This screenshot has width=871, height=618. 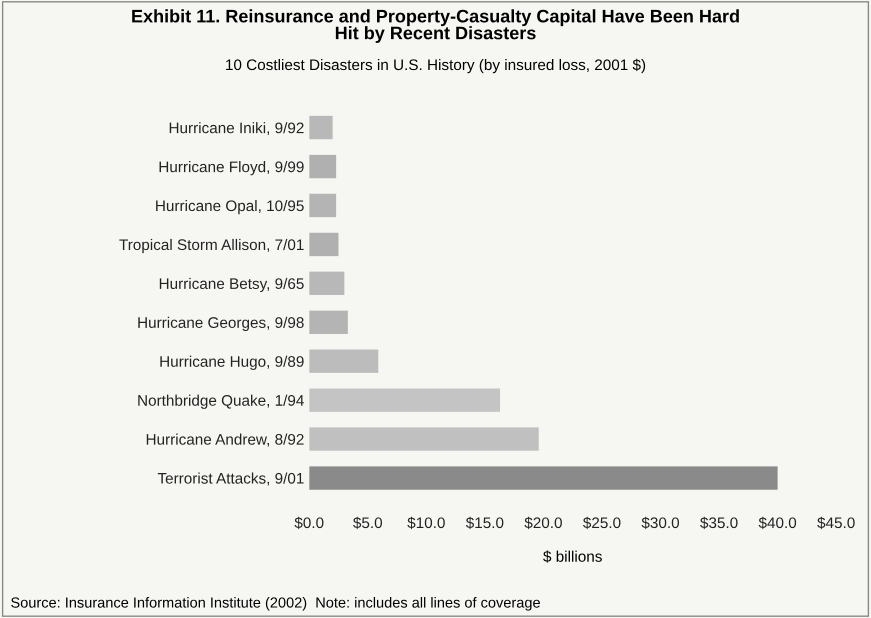 What do you see at coordinates (777, 523) in the screenshot?
I see `x-tick-label: $40.0` at bounding box center [777, 523].